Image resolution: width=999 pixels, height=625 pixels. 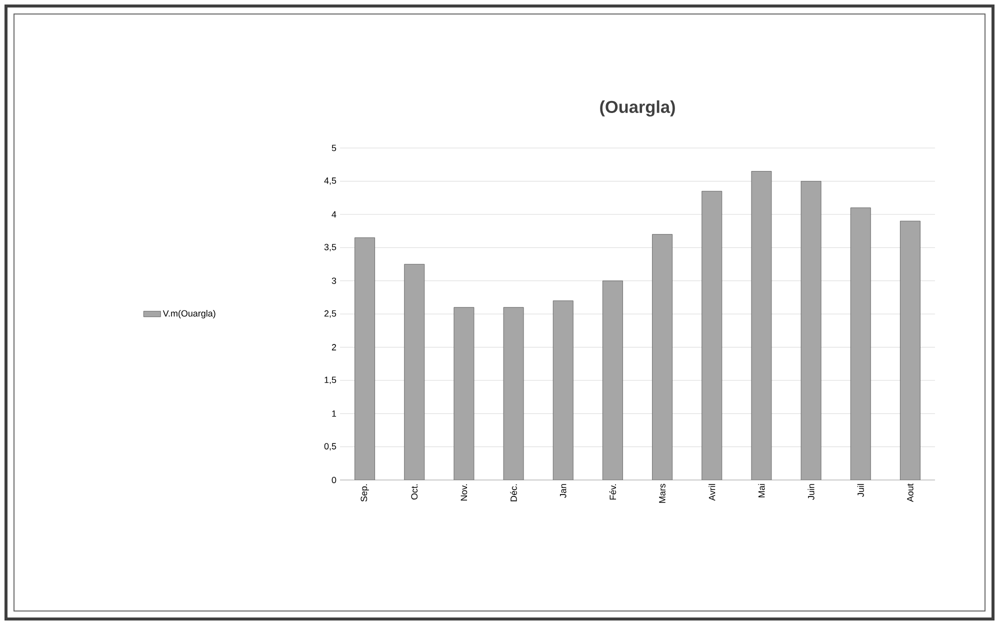 I want to click on y-tick-label: 0,5, so click(x=330, y=446).